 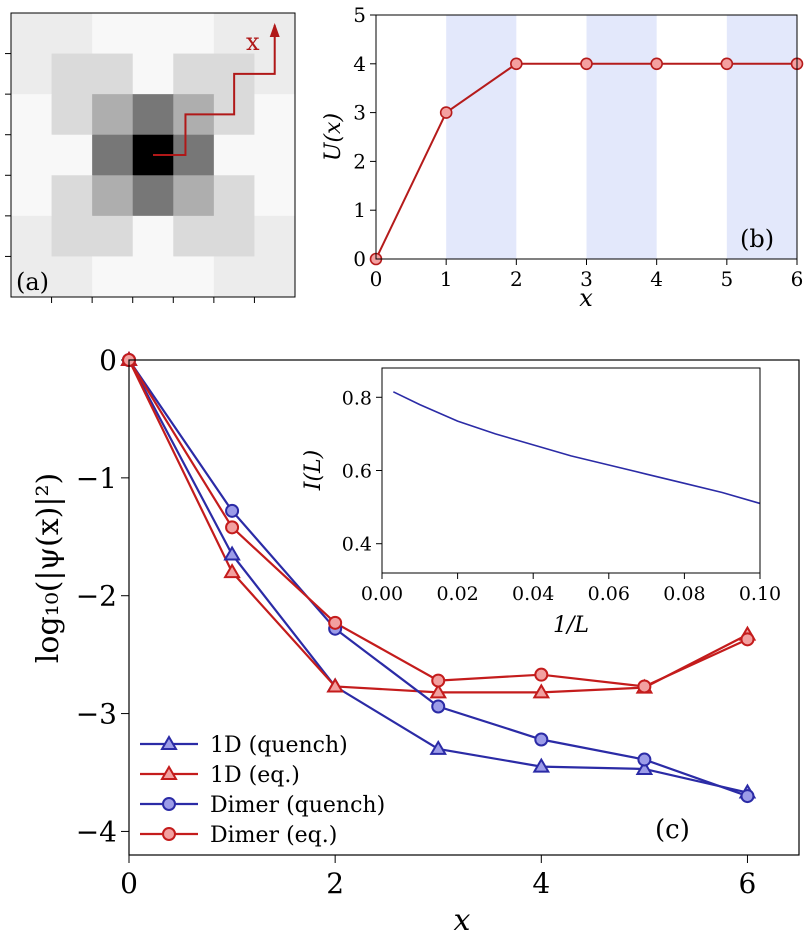 I want to click on panel-b-frame, so click(x=586, y=137).